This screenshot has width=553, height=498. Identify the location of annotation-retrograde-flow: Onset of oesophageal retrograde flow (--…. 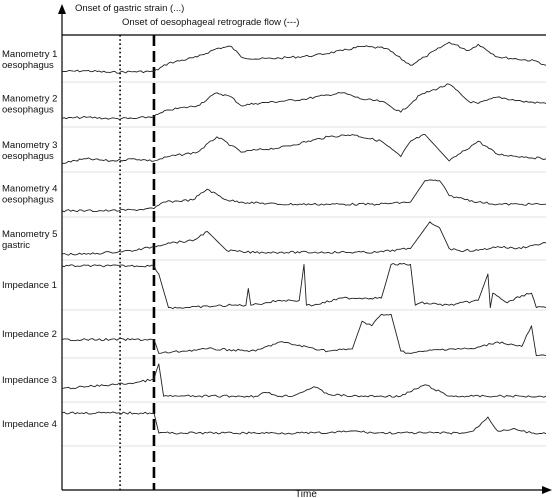
(210, 22).